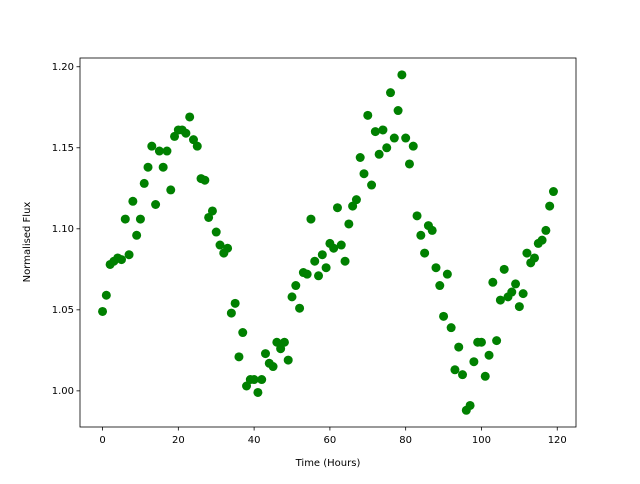 The width and height of the screenshot is (640, 484). I want to click on y-axis-label: Normalised Flux, so click(27, 242).